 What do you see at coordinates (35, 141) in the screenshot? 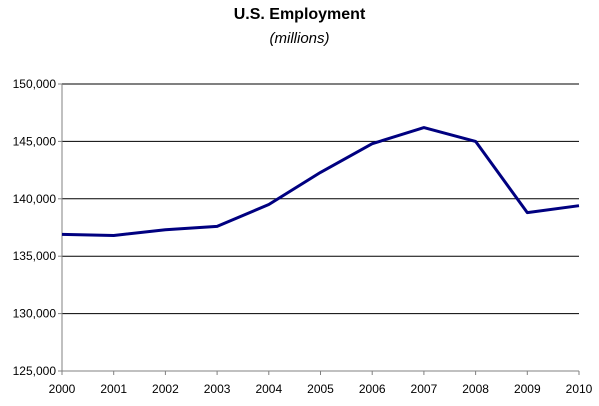
I see `y-tick-label: 145,000` at bounding box center [35, 141].